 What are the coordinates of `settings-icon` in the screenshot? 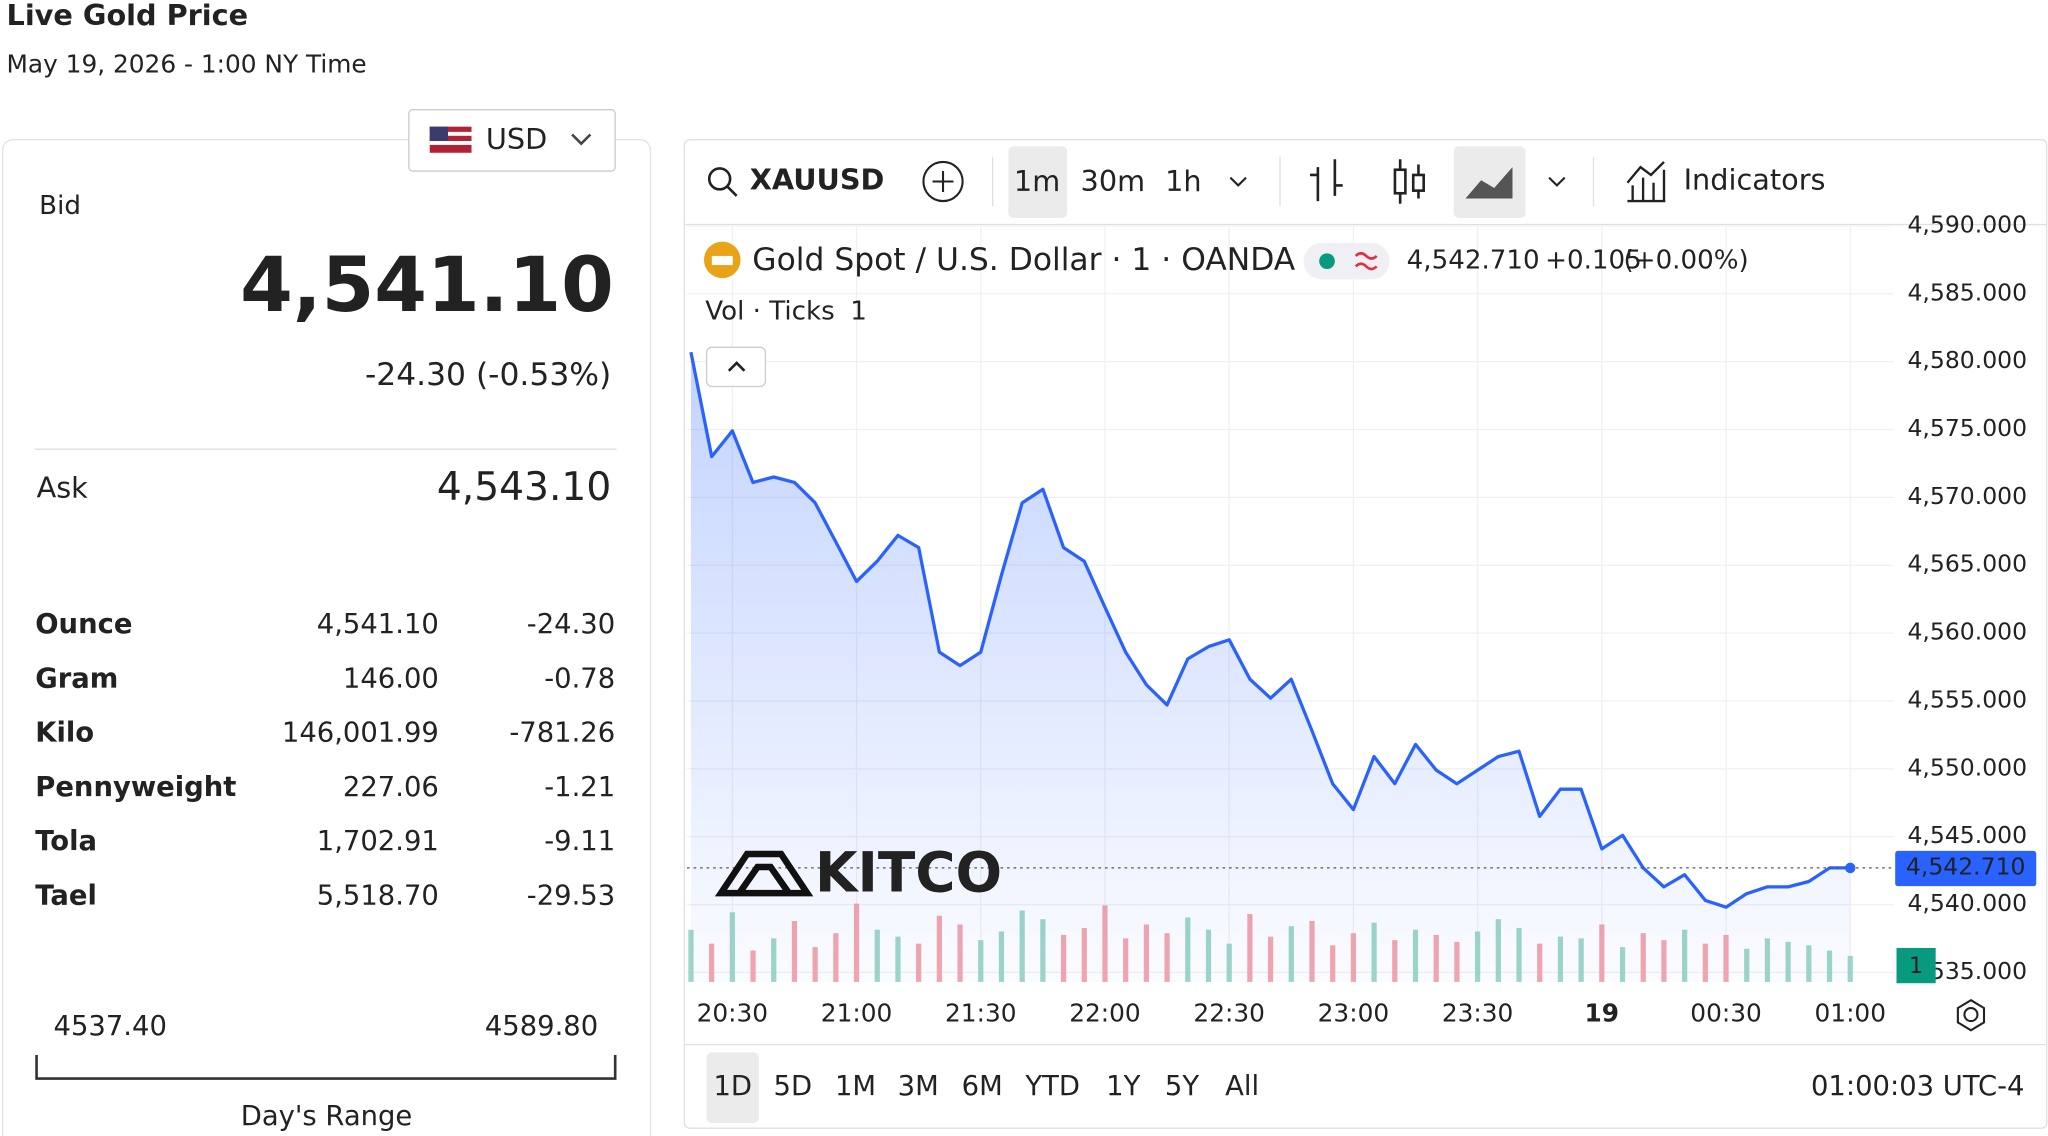 It's located at (1971, 1014).